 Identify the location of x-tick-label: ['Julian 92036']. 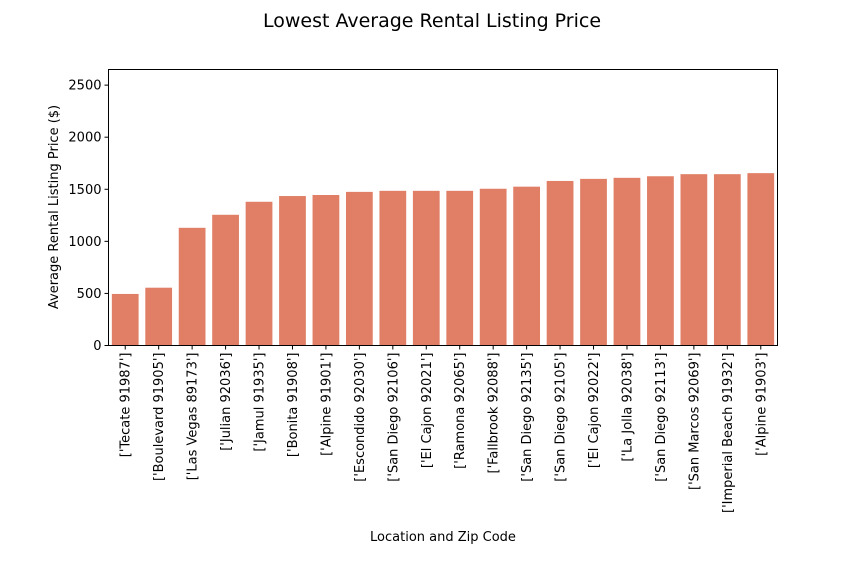
(226, 402).